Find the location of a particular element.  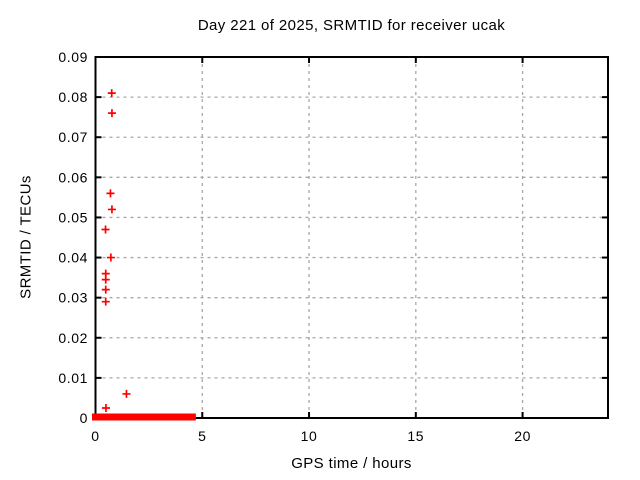

y-tick-label: 0.02 is located at coordinates (73, 338).